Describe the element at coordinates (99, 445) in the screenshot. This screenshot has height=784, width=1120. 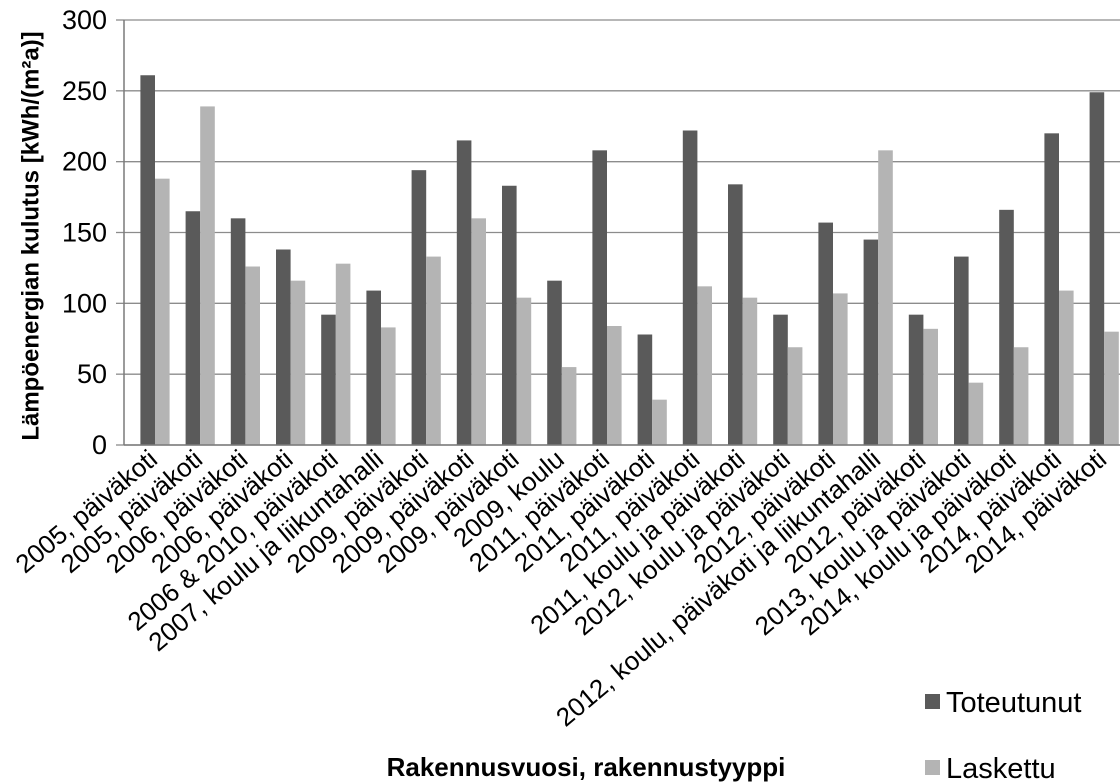
I see `y-tick-label: 0` at that location.